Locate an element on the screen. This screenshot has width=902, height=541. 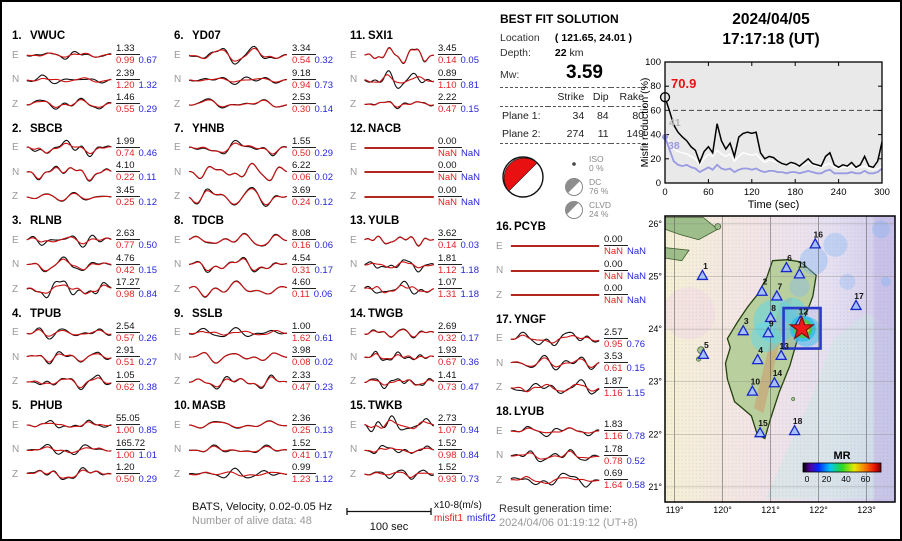
station-title: 2. SBCB is located at coordinates (37, 128).